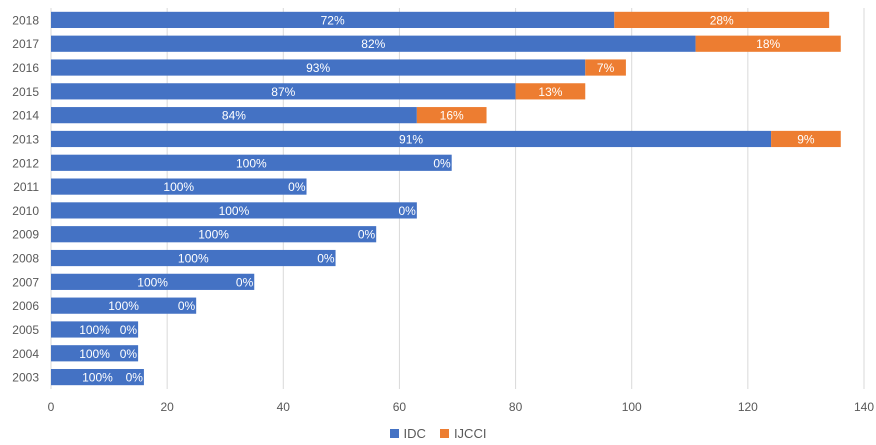 This screenshot has width=876, height=445. Describe the element at coordinates (516, 407) in the screenshot. I see `x-tick-label: 80` at that location.